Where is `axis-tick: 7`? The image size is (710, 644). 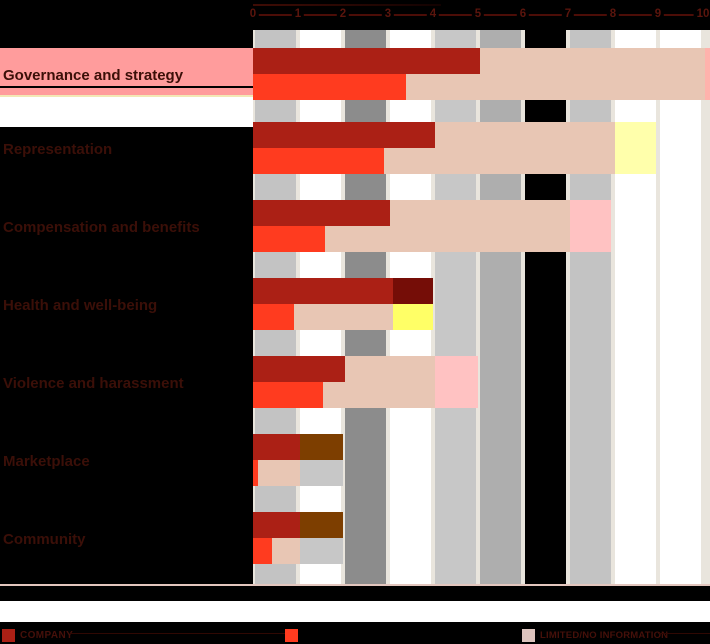
axis-tick: 7 is located at coordinates (568, 14).